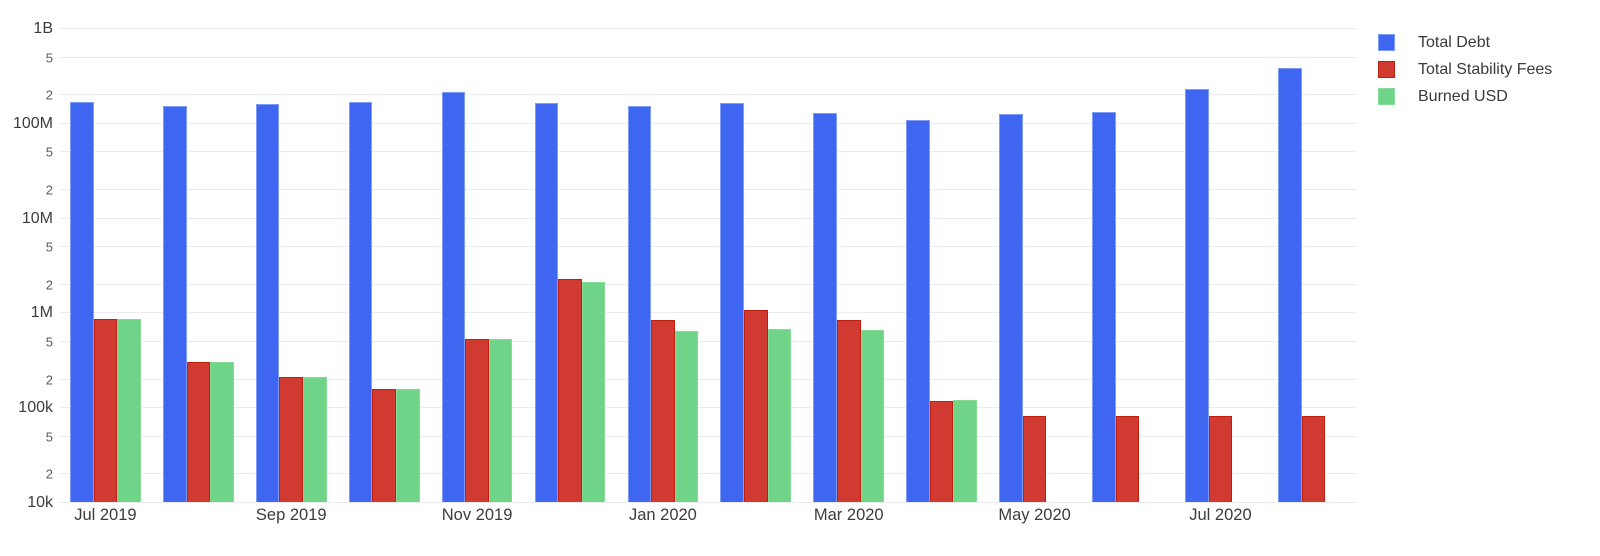  What do you see at coordinates (1220, 515) in the screenshot?
I see `x-tick-label: Jul 2020` at bounding box center [1220, 515].